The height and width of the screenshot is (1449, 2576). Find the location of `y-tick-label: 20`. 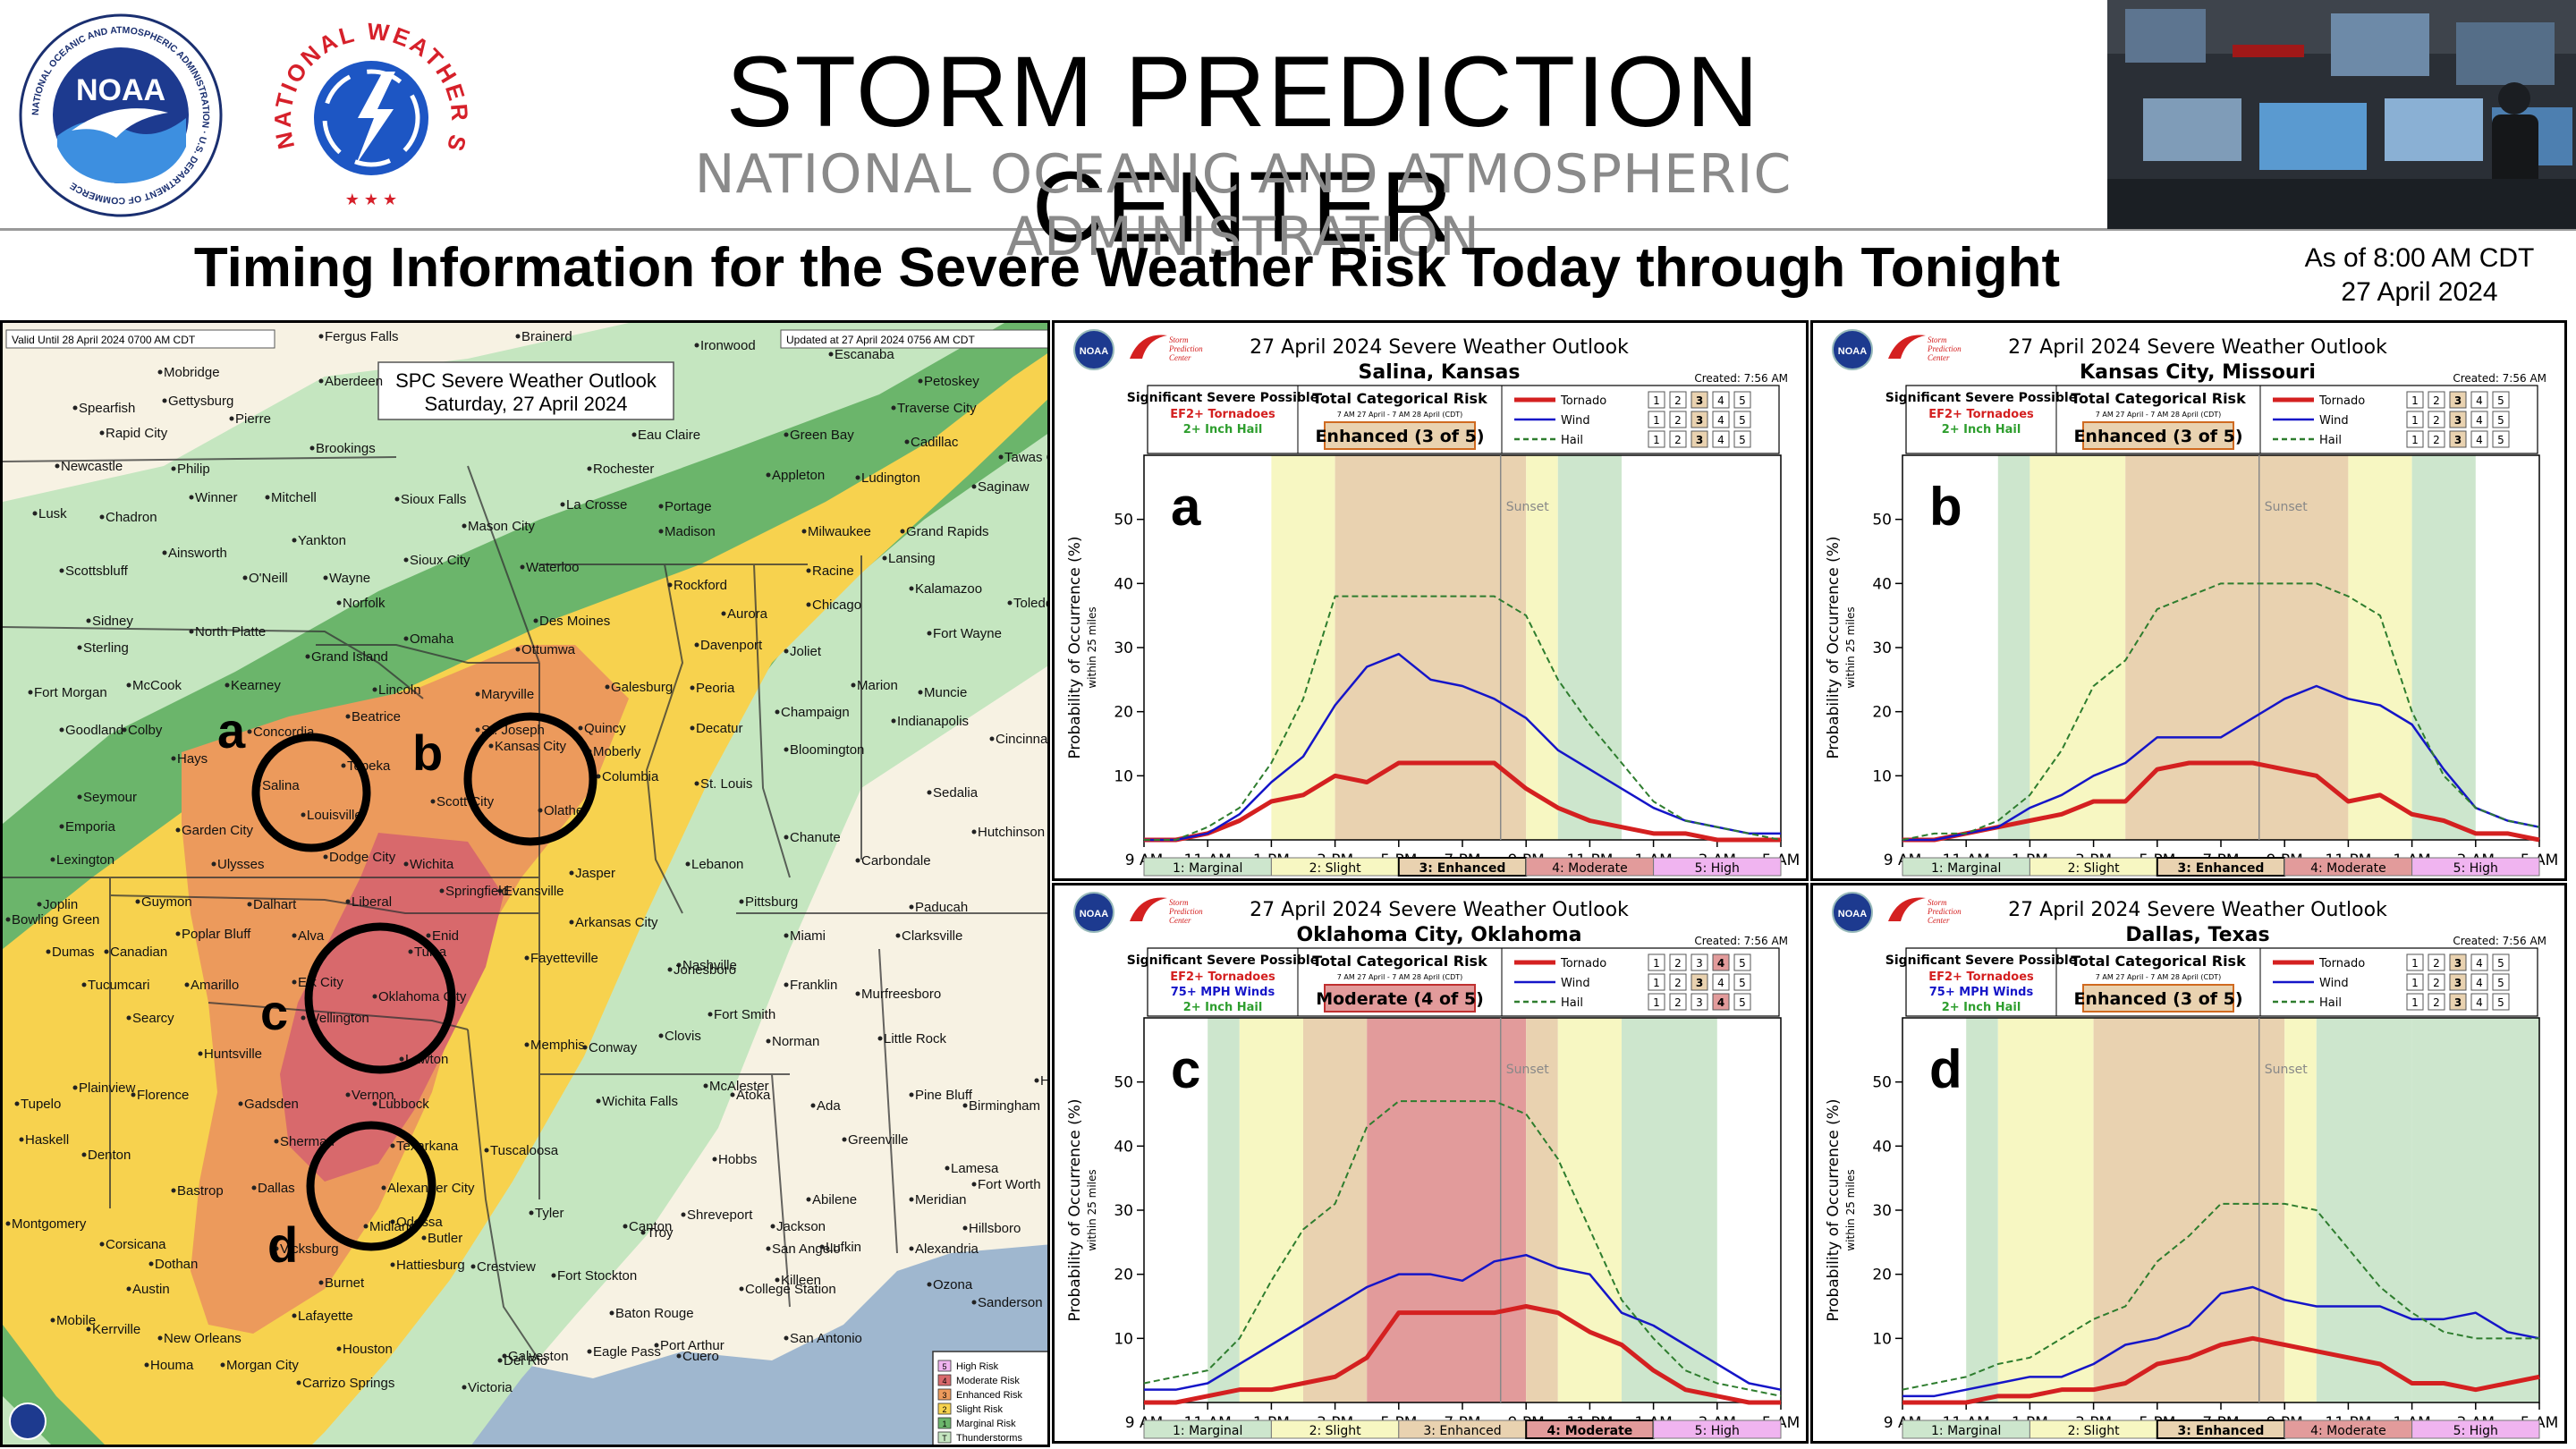

y-tick-label: 20 is located at coordinates (1123, 713).